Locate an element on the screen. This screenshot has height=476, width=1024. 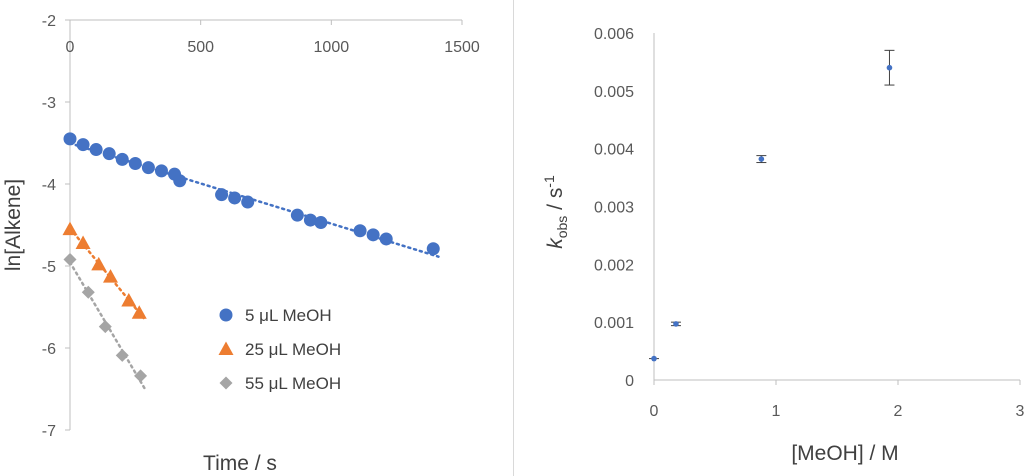
x-tick-label: 1000 is located at coordinates (332, 47).